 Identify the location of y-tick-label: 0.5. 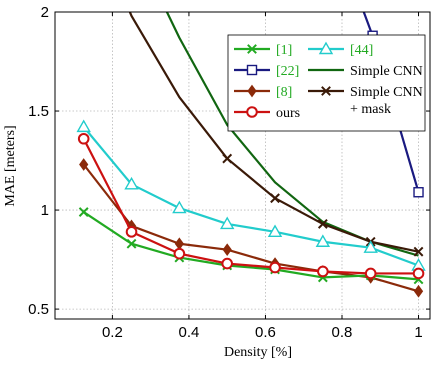
(38, 309).